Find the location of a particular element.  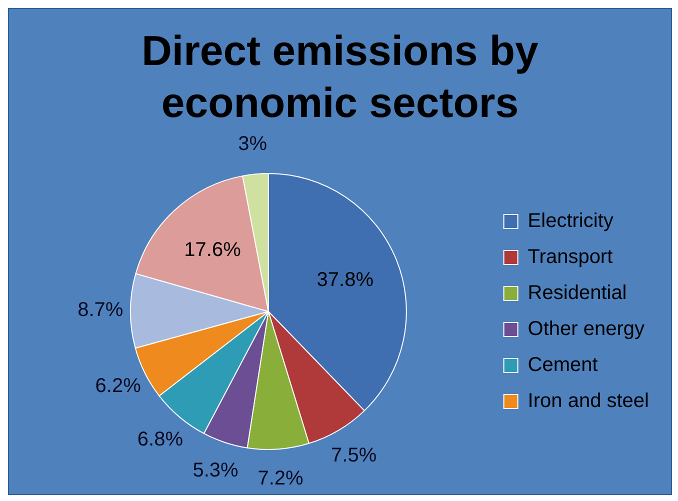

legend-label: Other energy is located at coordinates (586, 329).